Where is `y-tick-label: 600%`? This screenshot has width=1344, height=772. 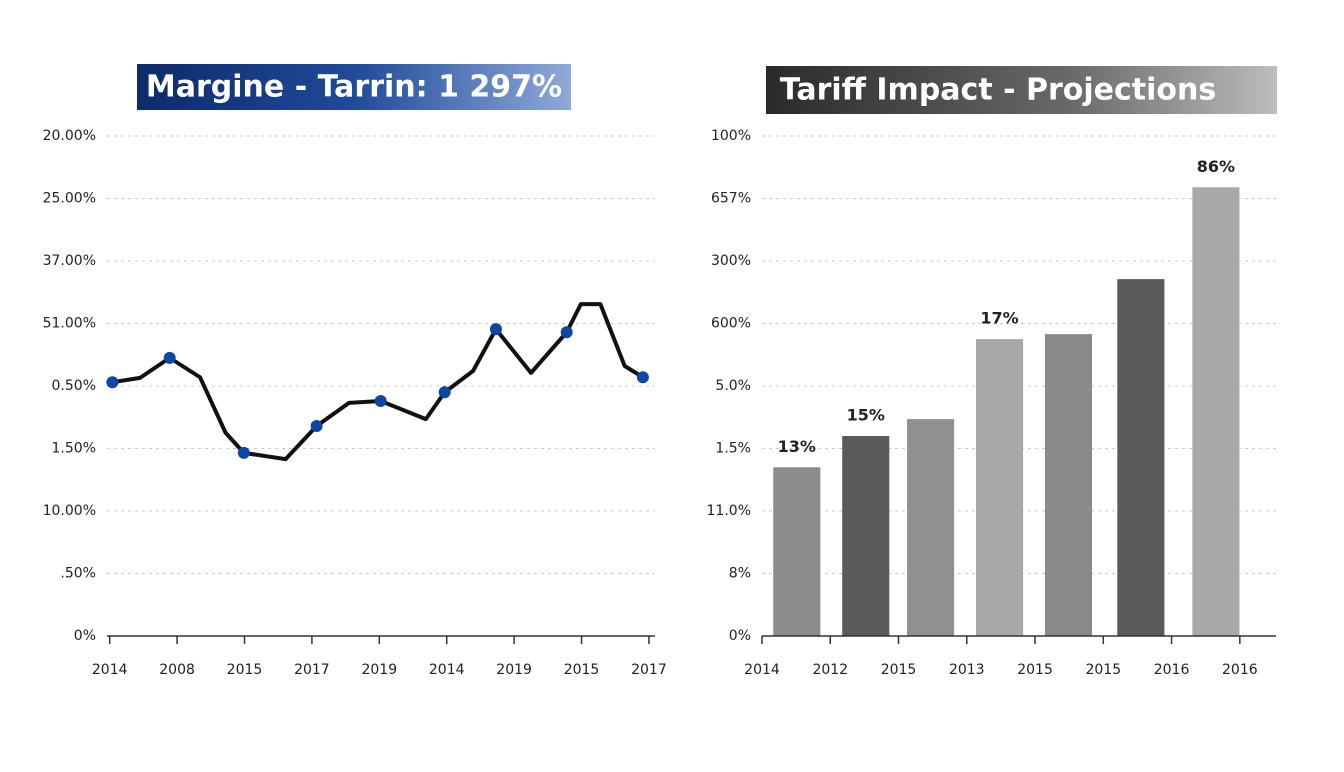
y-tick-label: 600% is located at coordinates (731, 324).